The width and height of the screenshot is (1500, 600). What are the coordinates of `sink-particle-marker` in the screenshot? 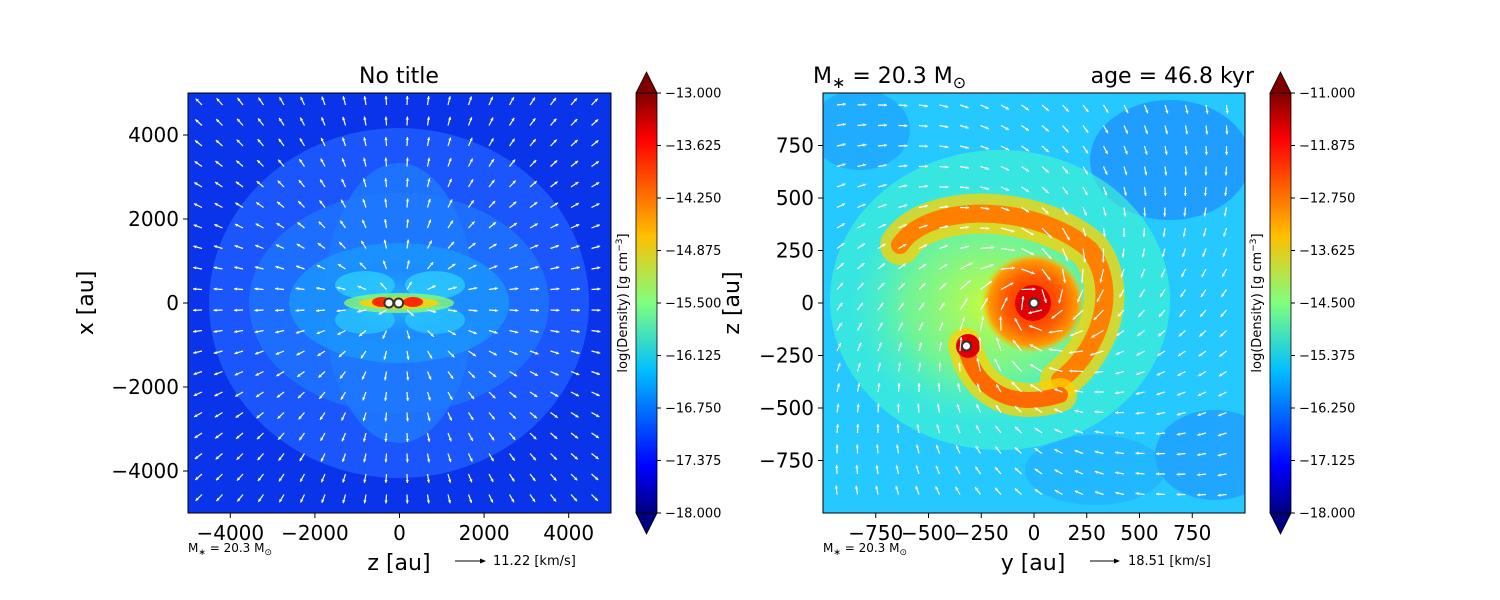 It's located at (399, 303).